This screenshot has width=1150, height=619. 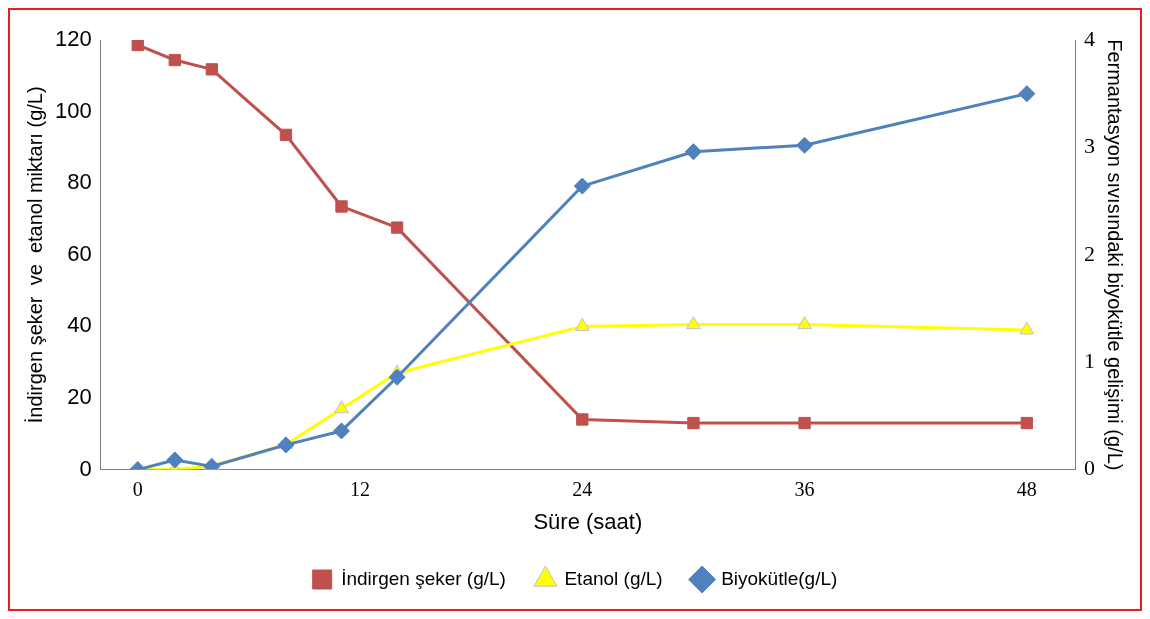 I want to click on x-tick-label: 36, so click(x=804, y=488).